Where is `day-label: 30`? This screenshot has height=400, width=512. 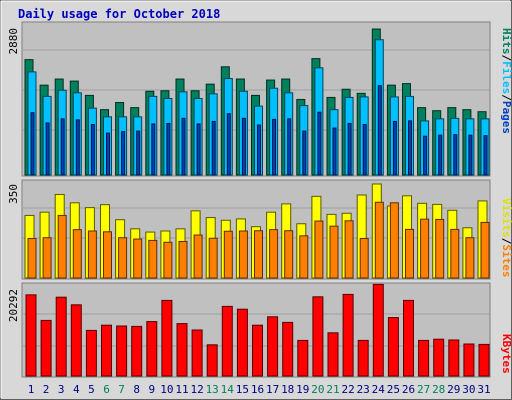 day-label: 30 is located at coordinates (468, 389).